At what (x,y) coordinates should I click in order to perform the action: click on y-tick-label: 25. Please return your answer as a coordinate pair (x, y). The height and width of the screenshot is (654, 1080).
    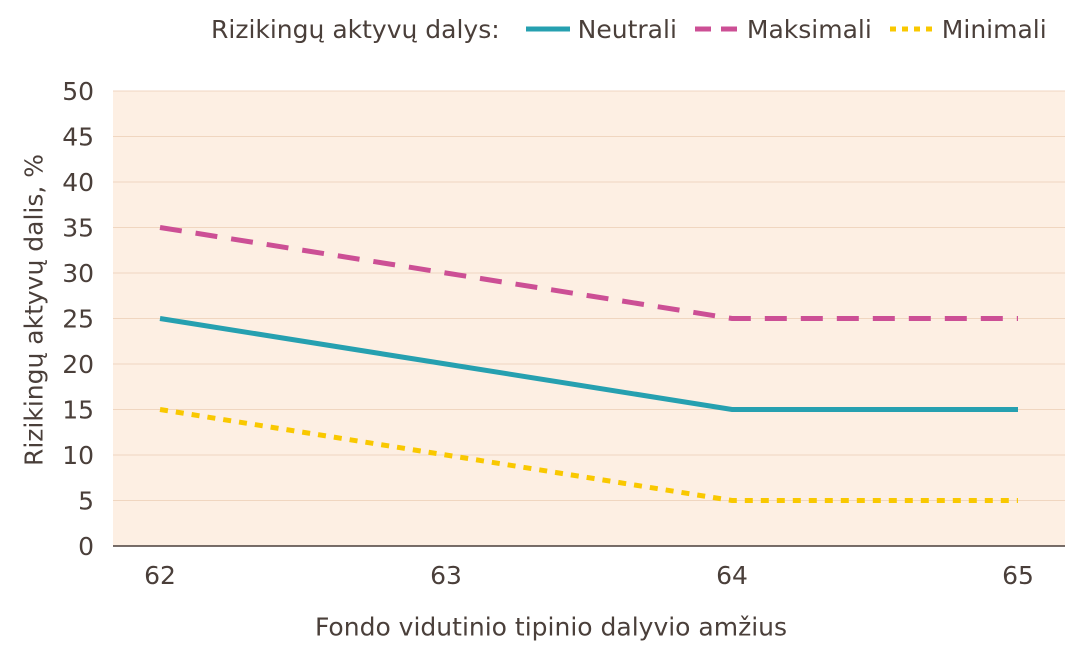
    Looking at the image, I should click on (78, 319).